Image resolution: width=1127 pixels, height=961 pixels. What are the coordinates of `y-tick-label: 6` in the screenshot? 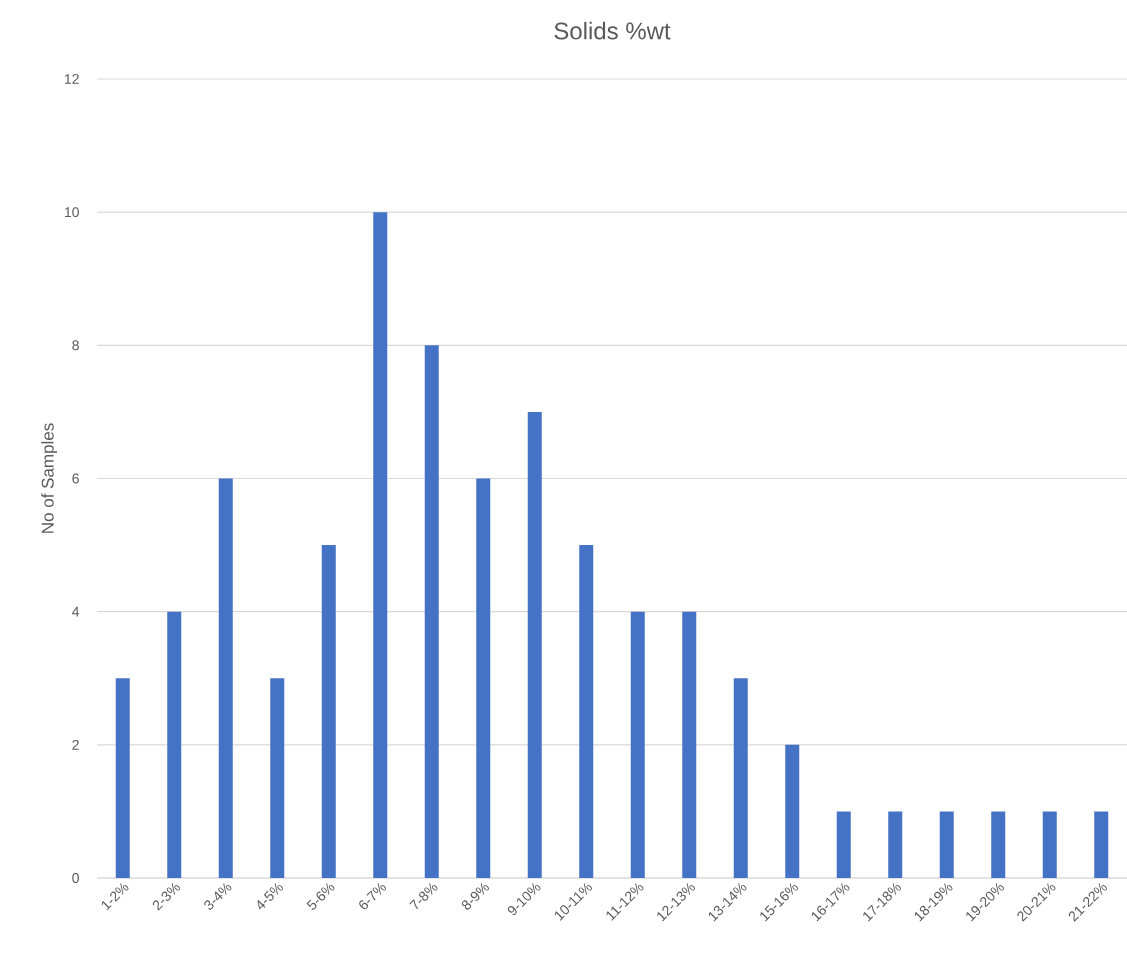 It's located at (75, 478).